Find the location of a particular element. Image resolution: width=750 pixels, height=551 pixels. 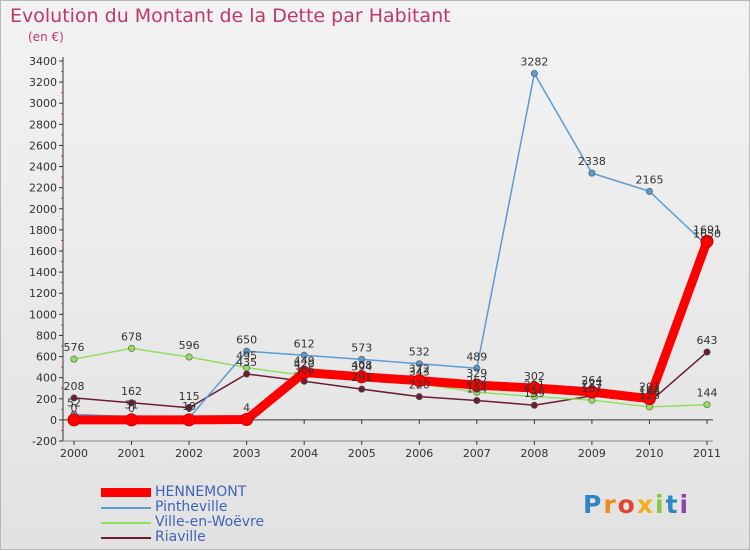

data-label: 678 is located at coordinates (131, 336).